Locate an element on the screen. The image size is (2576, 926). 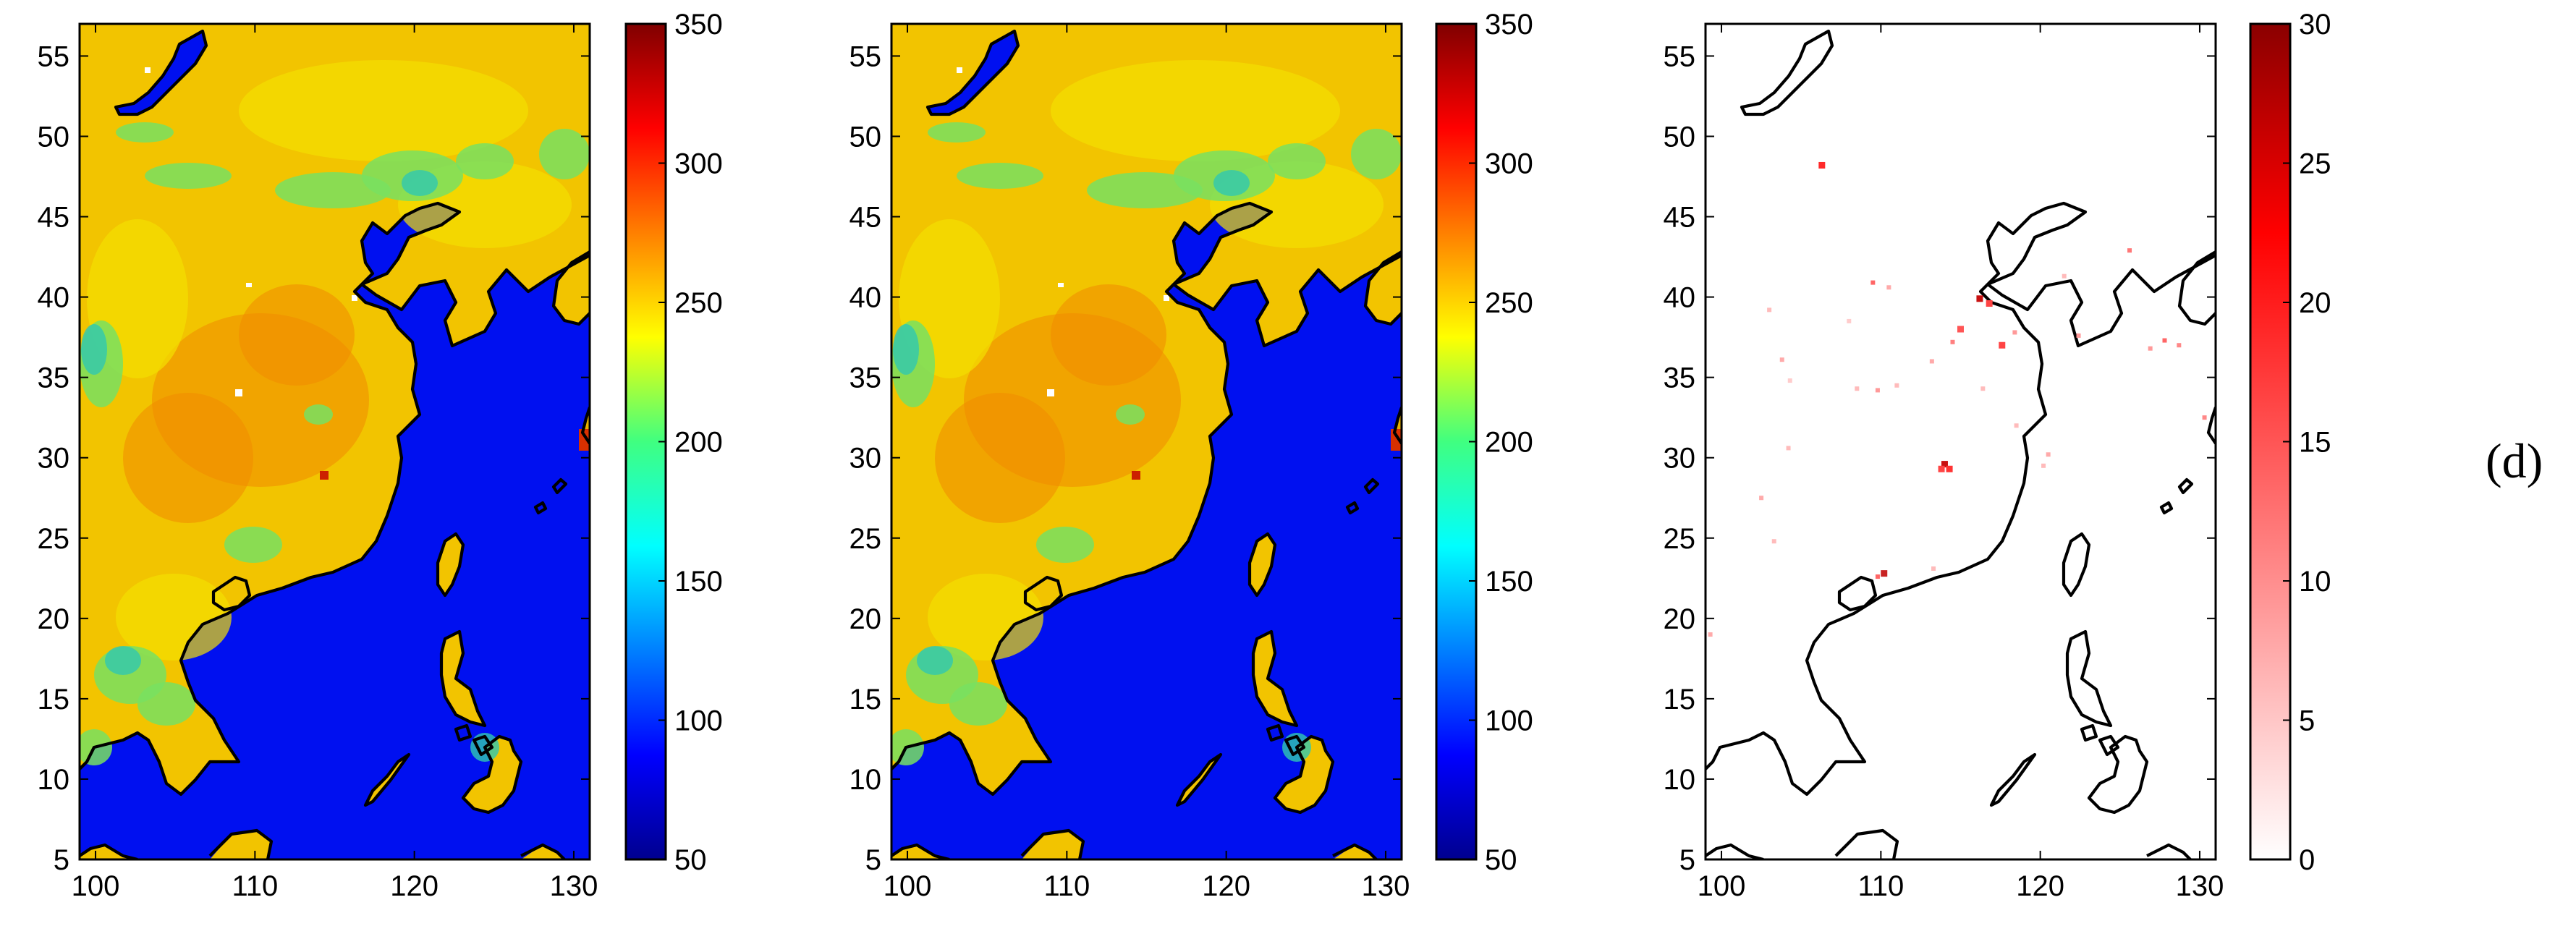
figure-panel-label: (d) is located at coordinates (2514, 460).